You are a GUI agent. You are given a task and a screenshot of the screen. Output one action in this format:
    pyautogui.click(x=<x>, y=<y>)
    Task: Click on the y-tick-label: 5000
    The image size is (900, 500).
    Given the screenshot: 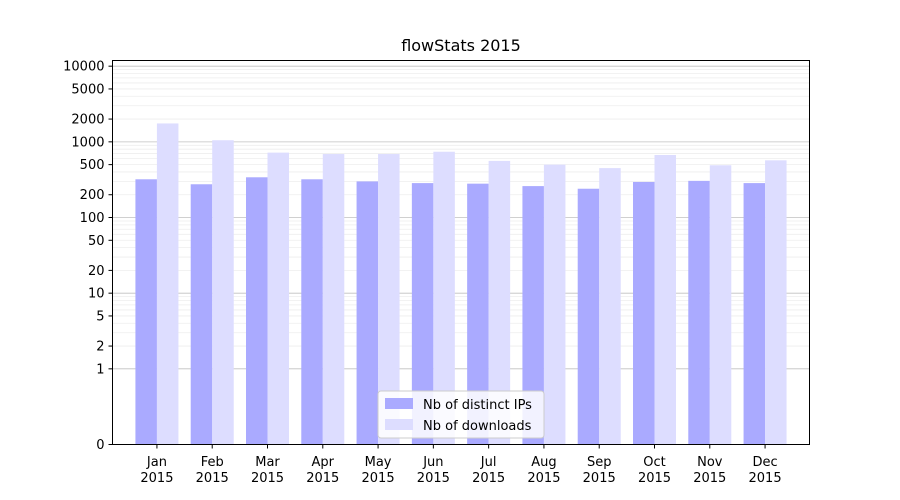 What is the action you would take?
    pyautogui.click(x=87, y=89)
    